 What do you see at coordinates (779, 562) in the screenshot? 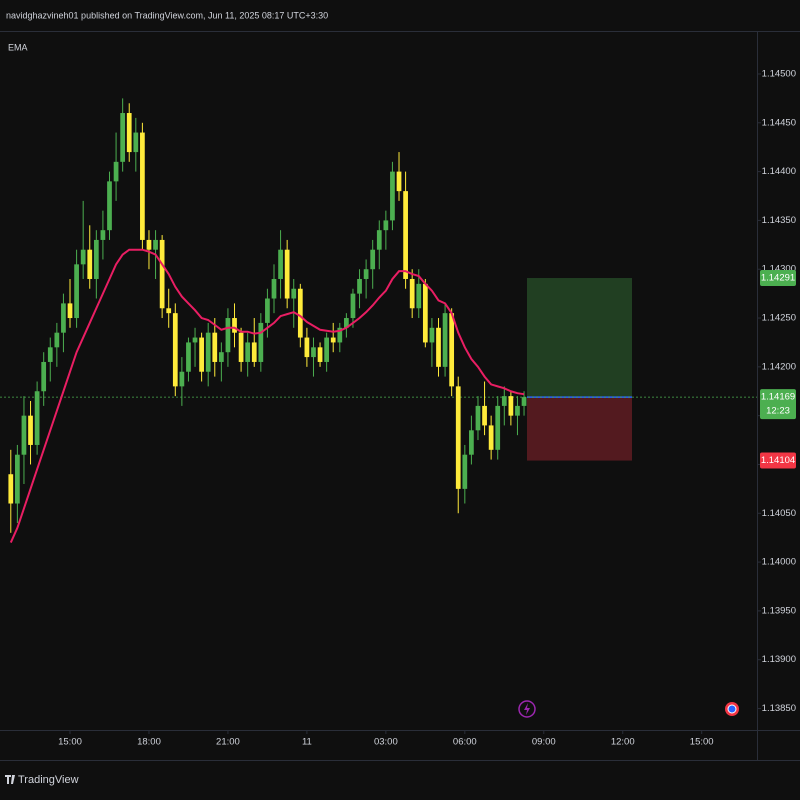
I see `y-tick-label: 1.14000` at bounding box center [779, 562].